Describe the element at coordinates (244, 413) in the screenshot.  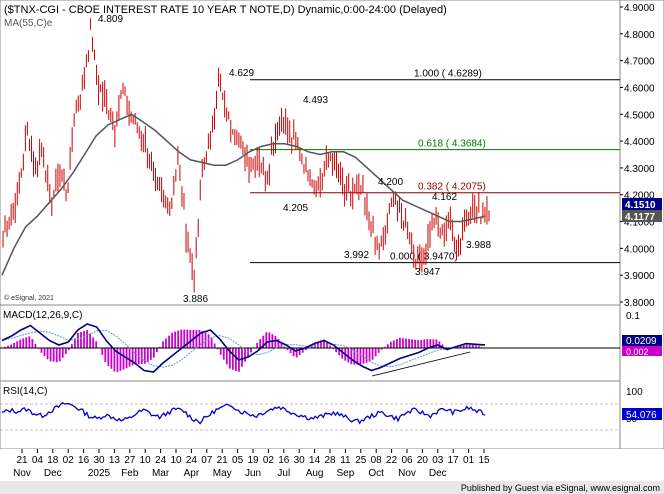
I see `rsi-line` at that location.